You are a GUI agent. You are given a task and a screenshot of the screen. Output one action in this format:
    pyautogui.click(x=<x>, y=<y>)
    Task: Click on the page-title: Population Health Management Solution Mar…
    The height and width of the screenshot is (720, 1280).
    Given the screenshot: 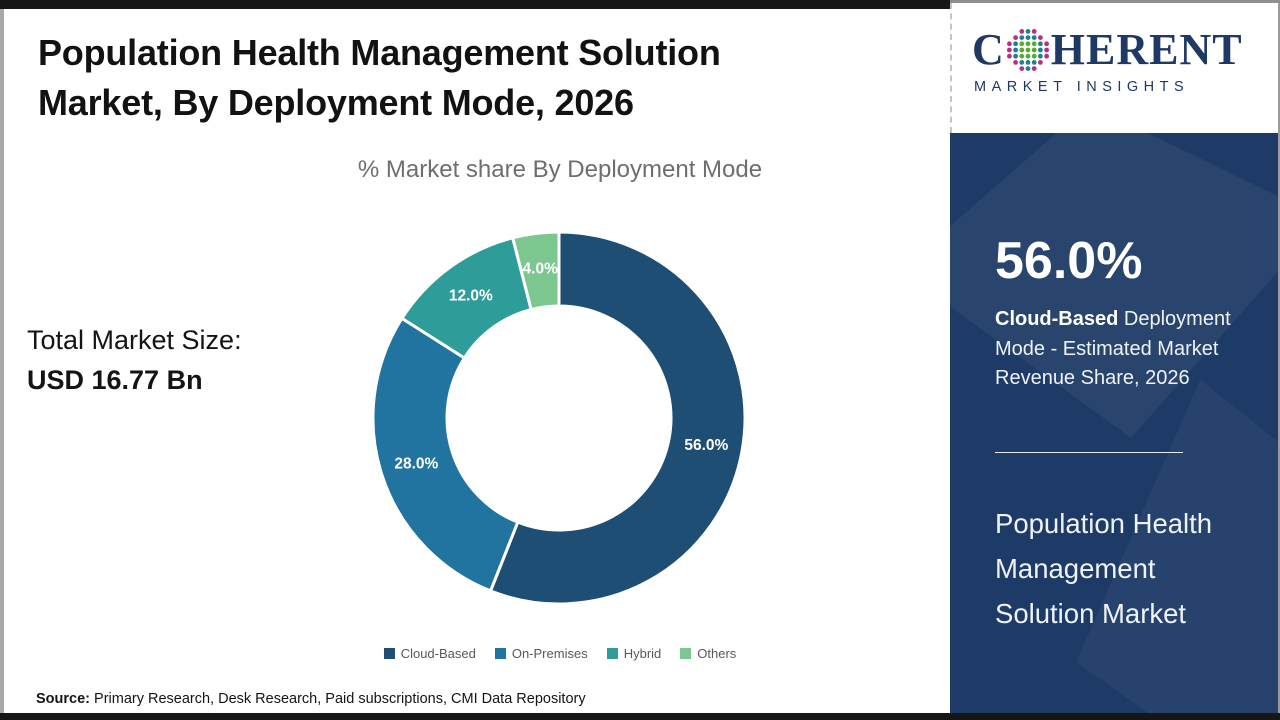 What is the action you would take?
    pyautogui.click(x=379, y=78)
    